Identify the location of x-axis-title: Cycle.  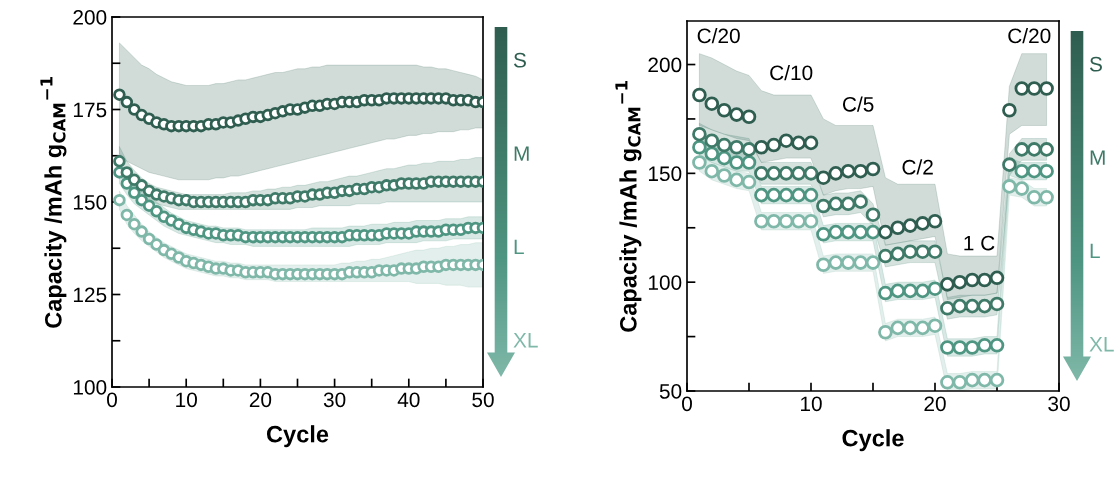
(873, 440).